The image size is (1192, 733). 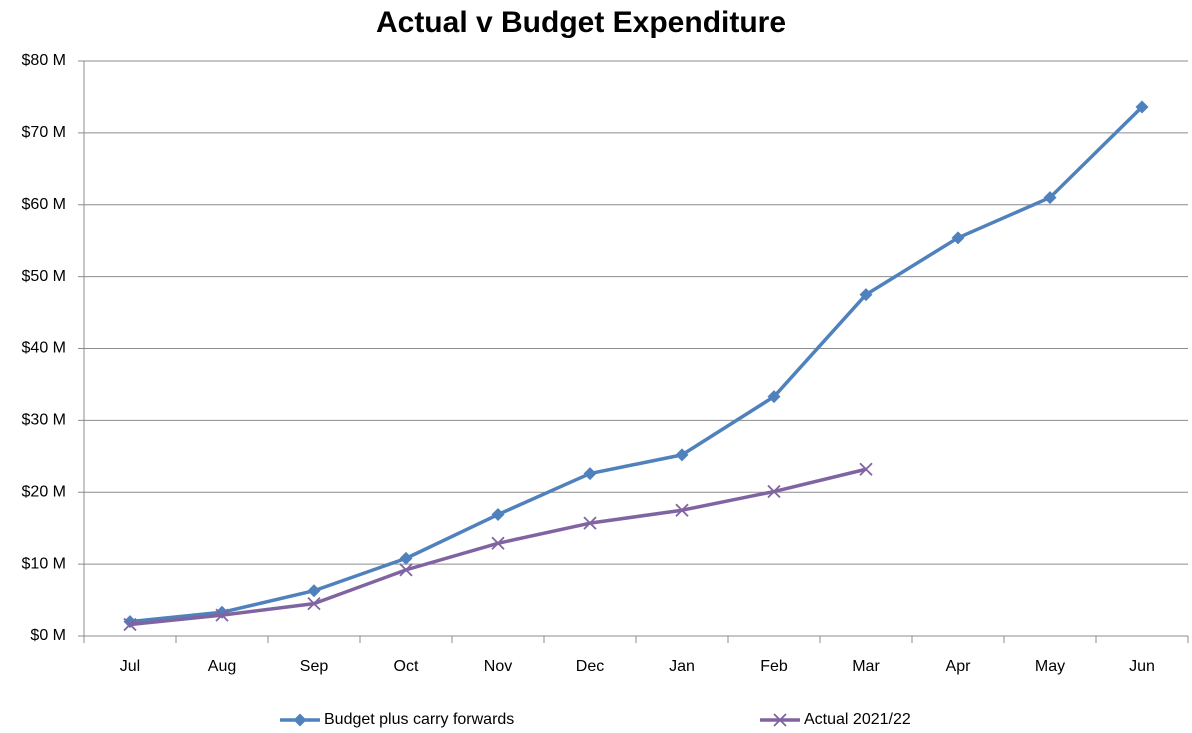 I want to click on x-tick-label: Mar, so click(x=866, y=666).